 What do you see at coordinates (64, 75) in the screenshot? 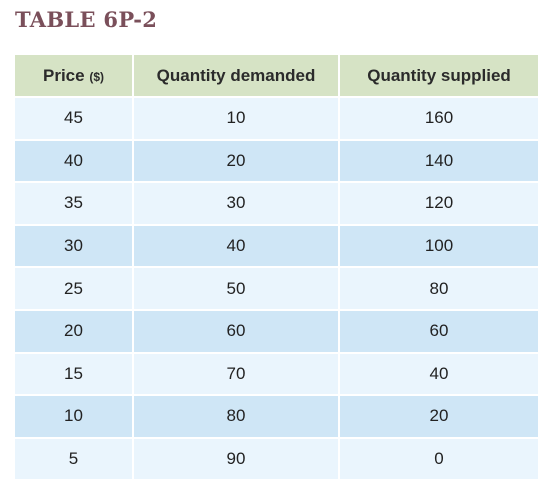
I see `header-price-label: Price` at bounding box center [64, 75].